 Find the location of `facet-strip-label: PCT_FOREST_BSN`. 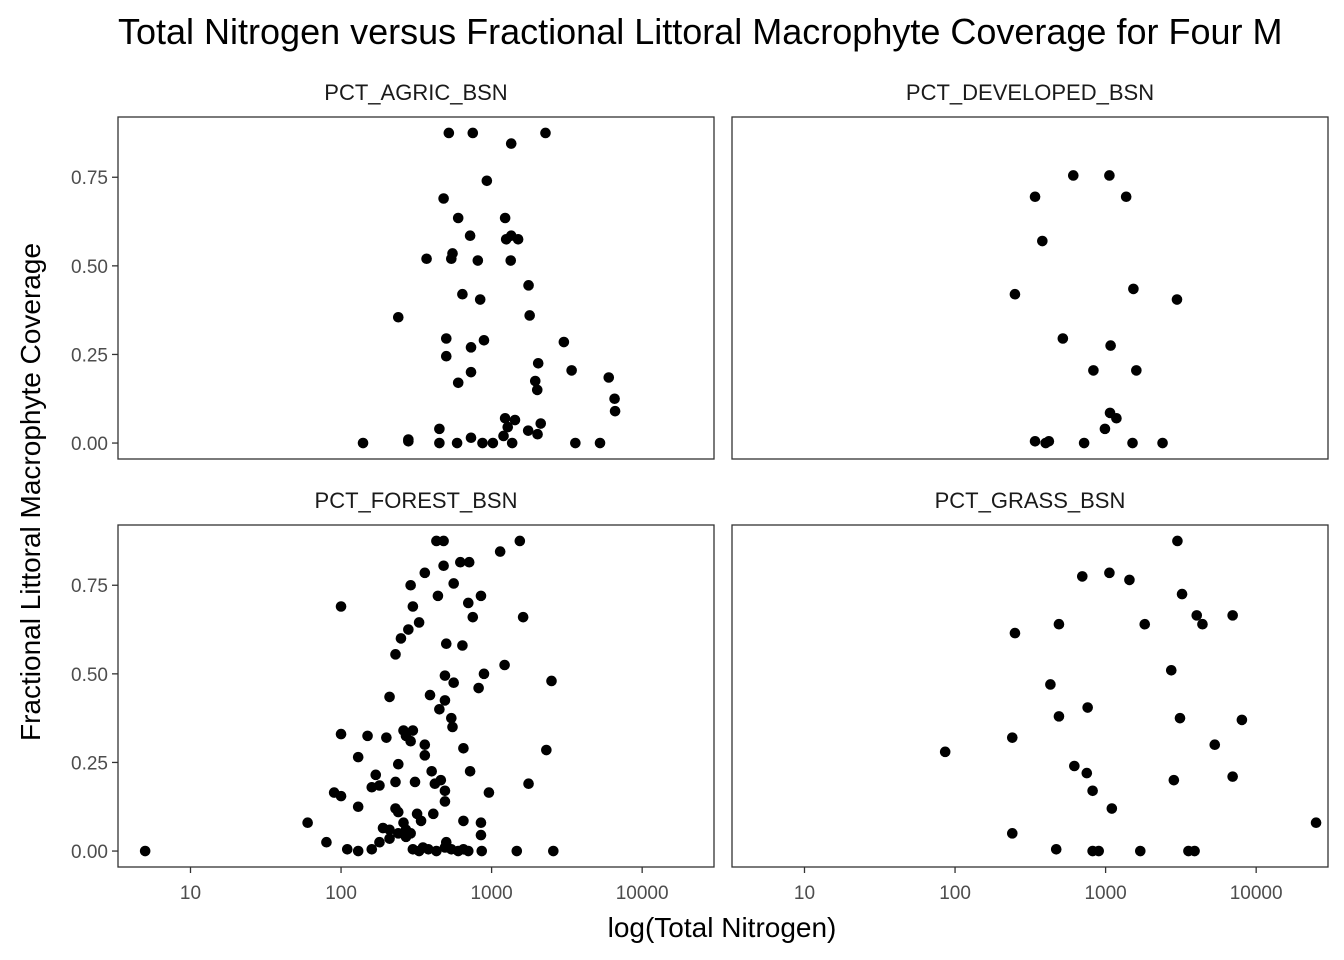

facet-strip-label: PCT_FOREST_BSN is located at coordinates (416, 500).